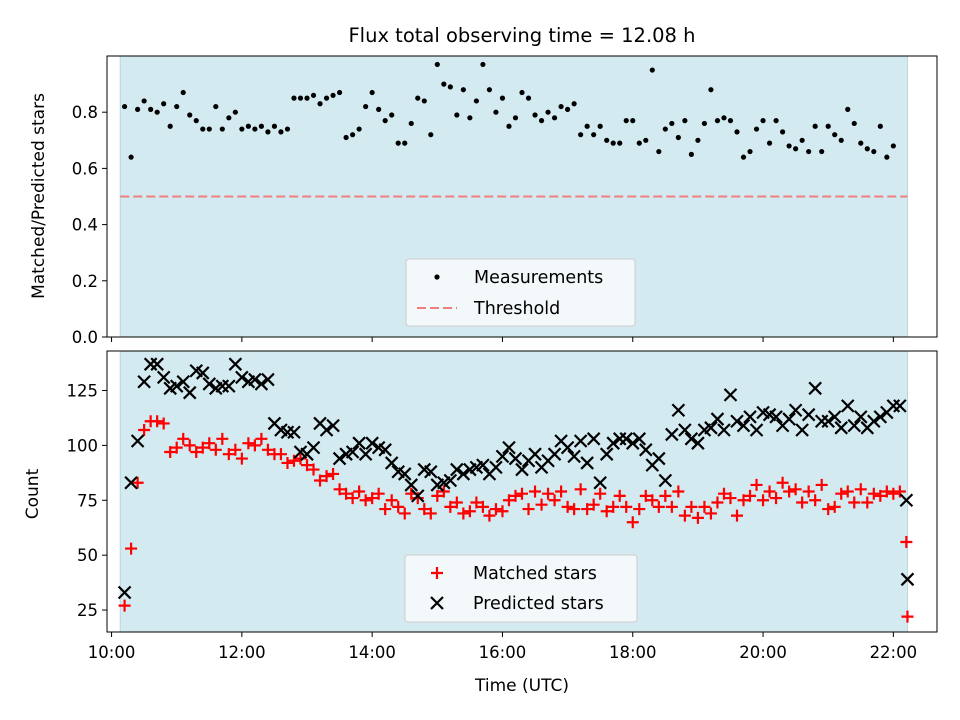 This screenshot has width=960, height=720. Describe the element at coordinates (437, 277) in the screenshot. I see `legend-measurements-marker` at that location.